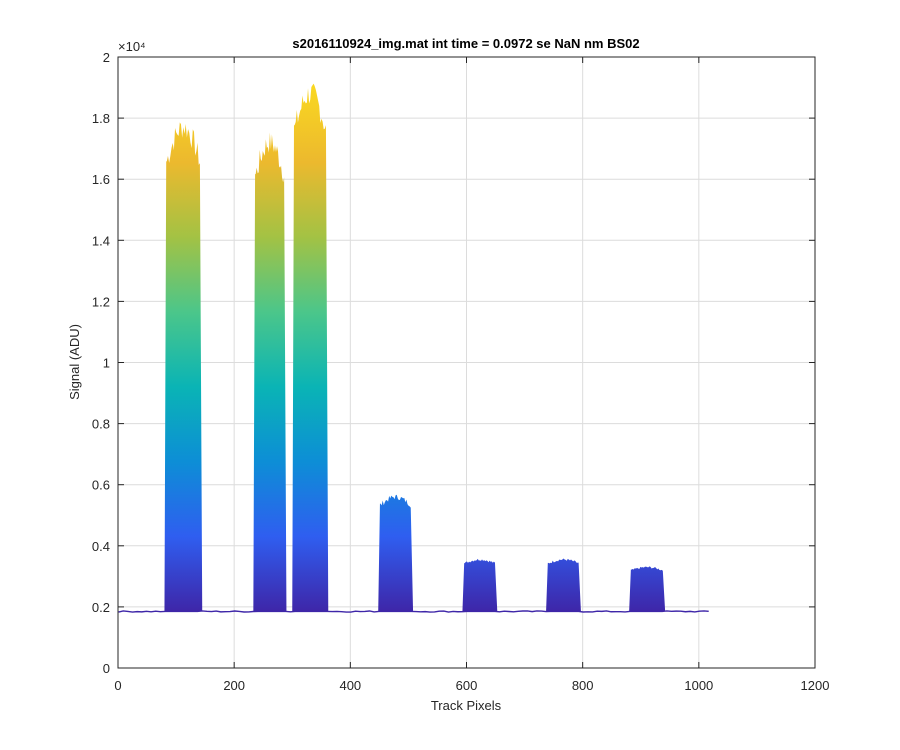  What do you see at coordinates (106, 363) in the screenshot?
I see `y-tick-label: 1` at bounding box center [106, 363].